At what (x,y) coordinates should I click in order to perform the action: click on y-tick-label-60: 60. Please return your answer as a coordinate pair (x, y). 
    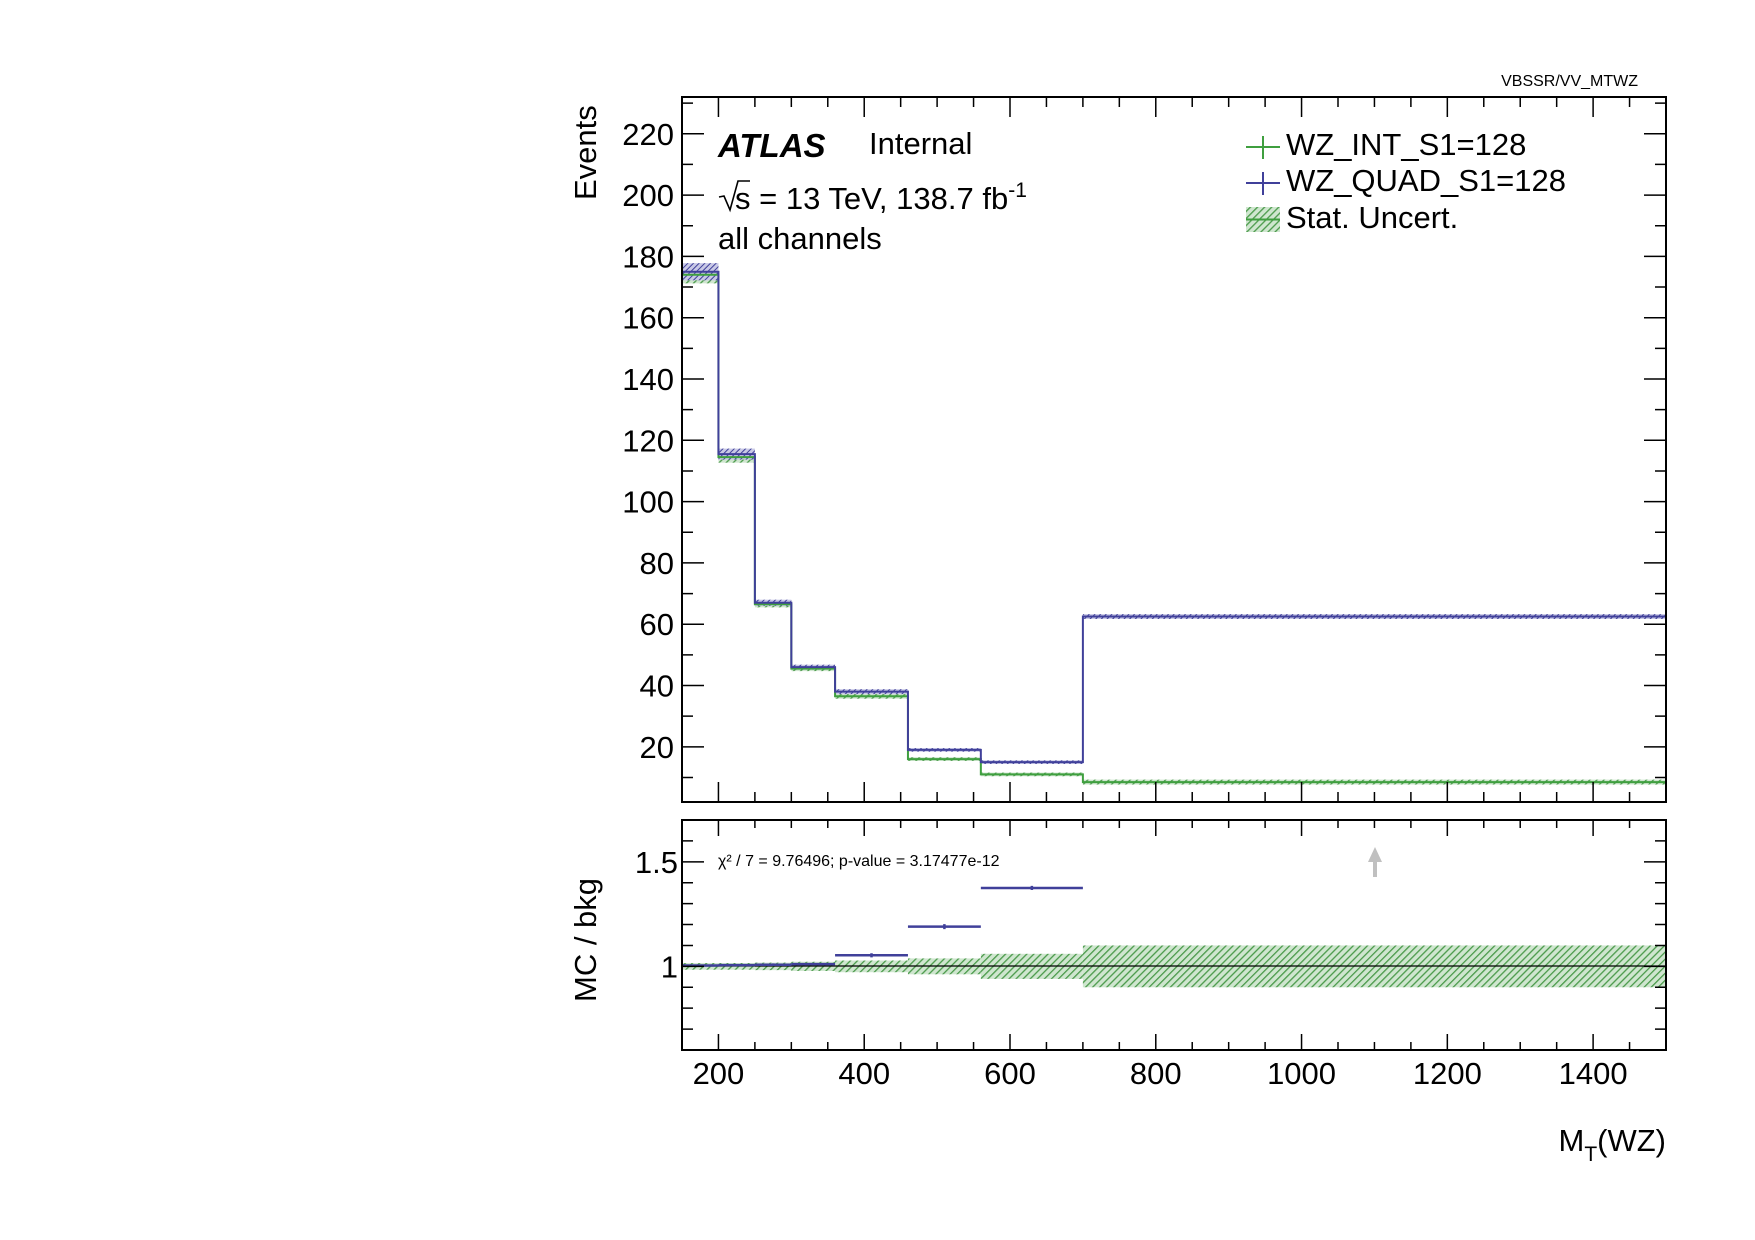
    Looking at the image, I should click on (657, 624).